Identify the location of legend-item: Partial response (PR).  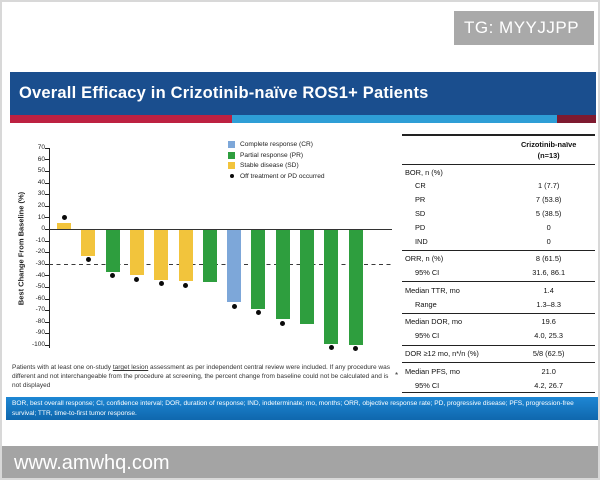
(276, 155).